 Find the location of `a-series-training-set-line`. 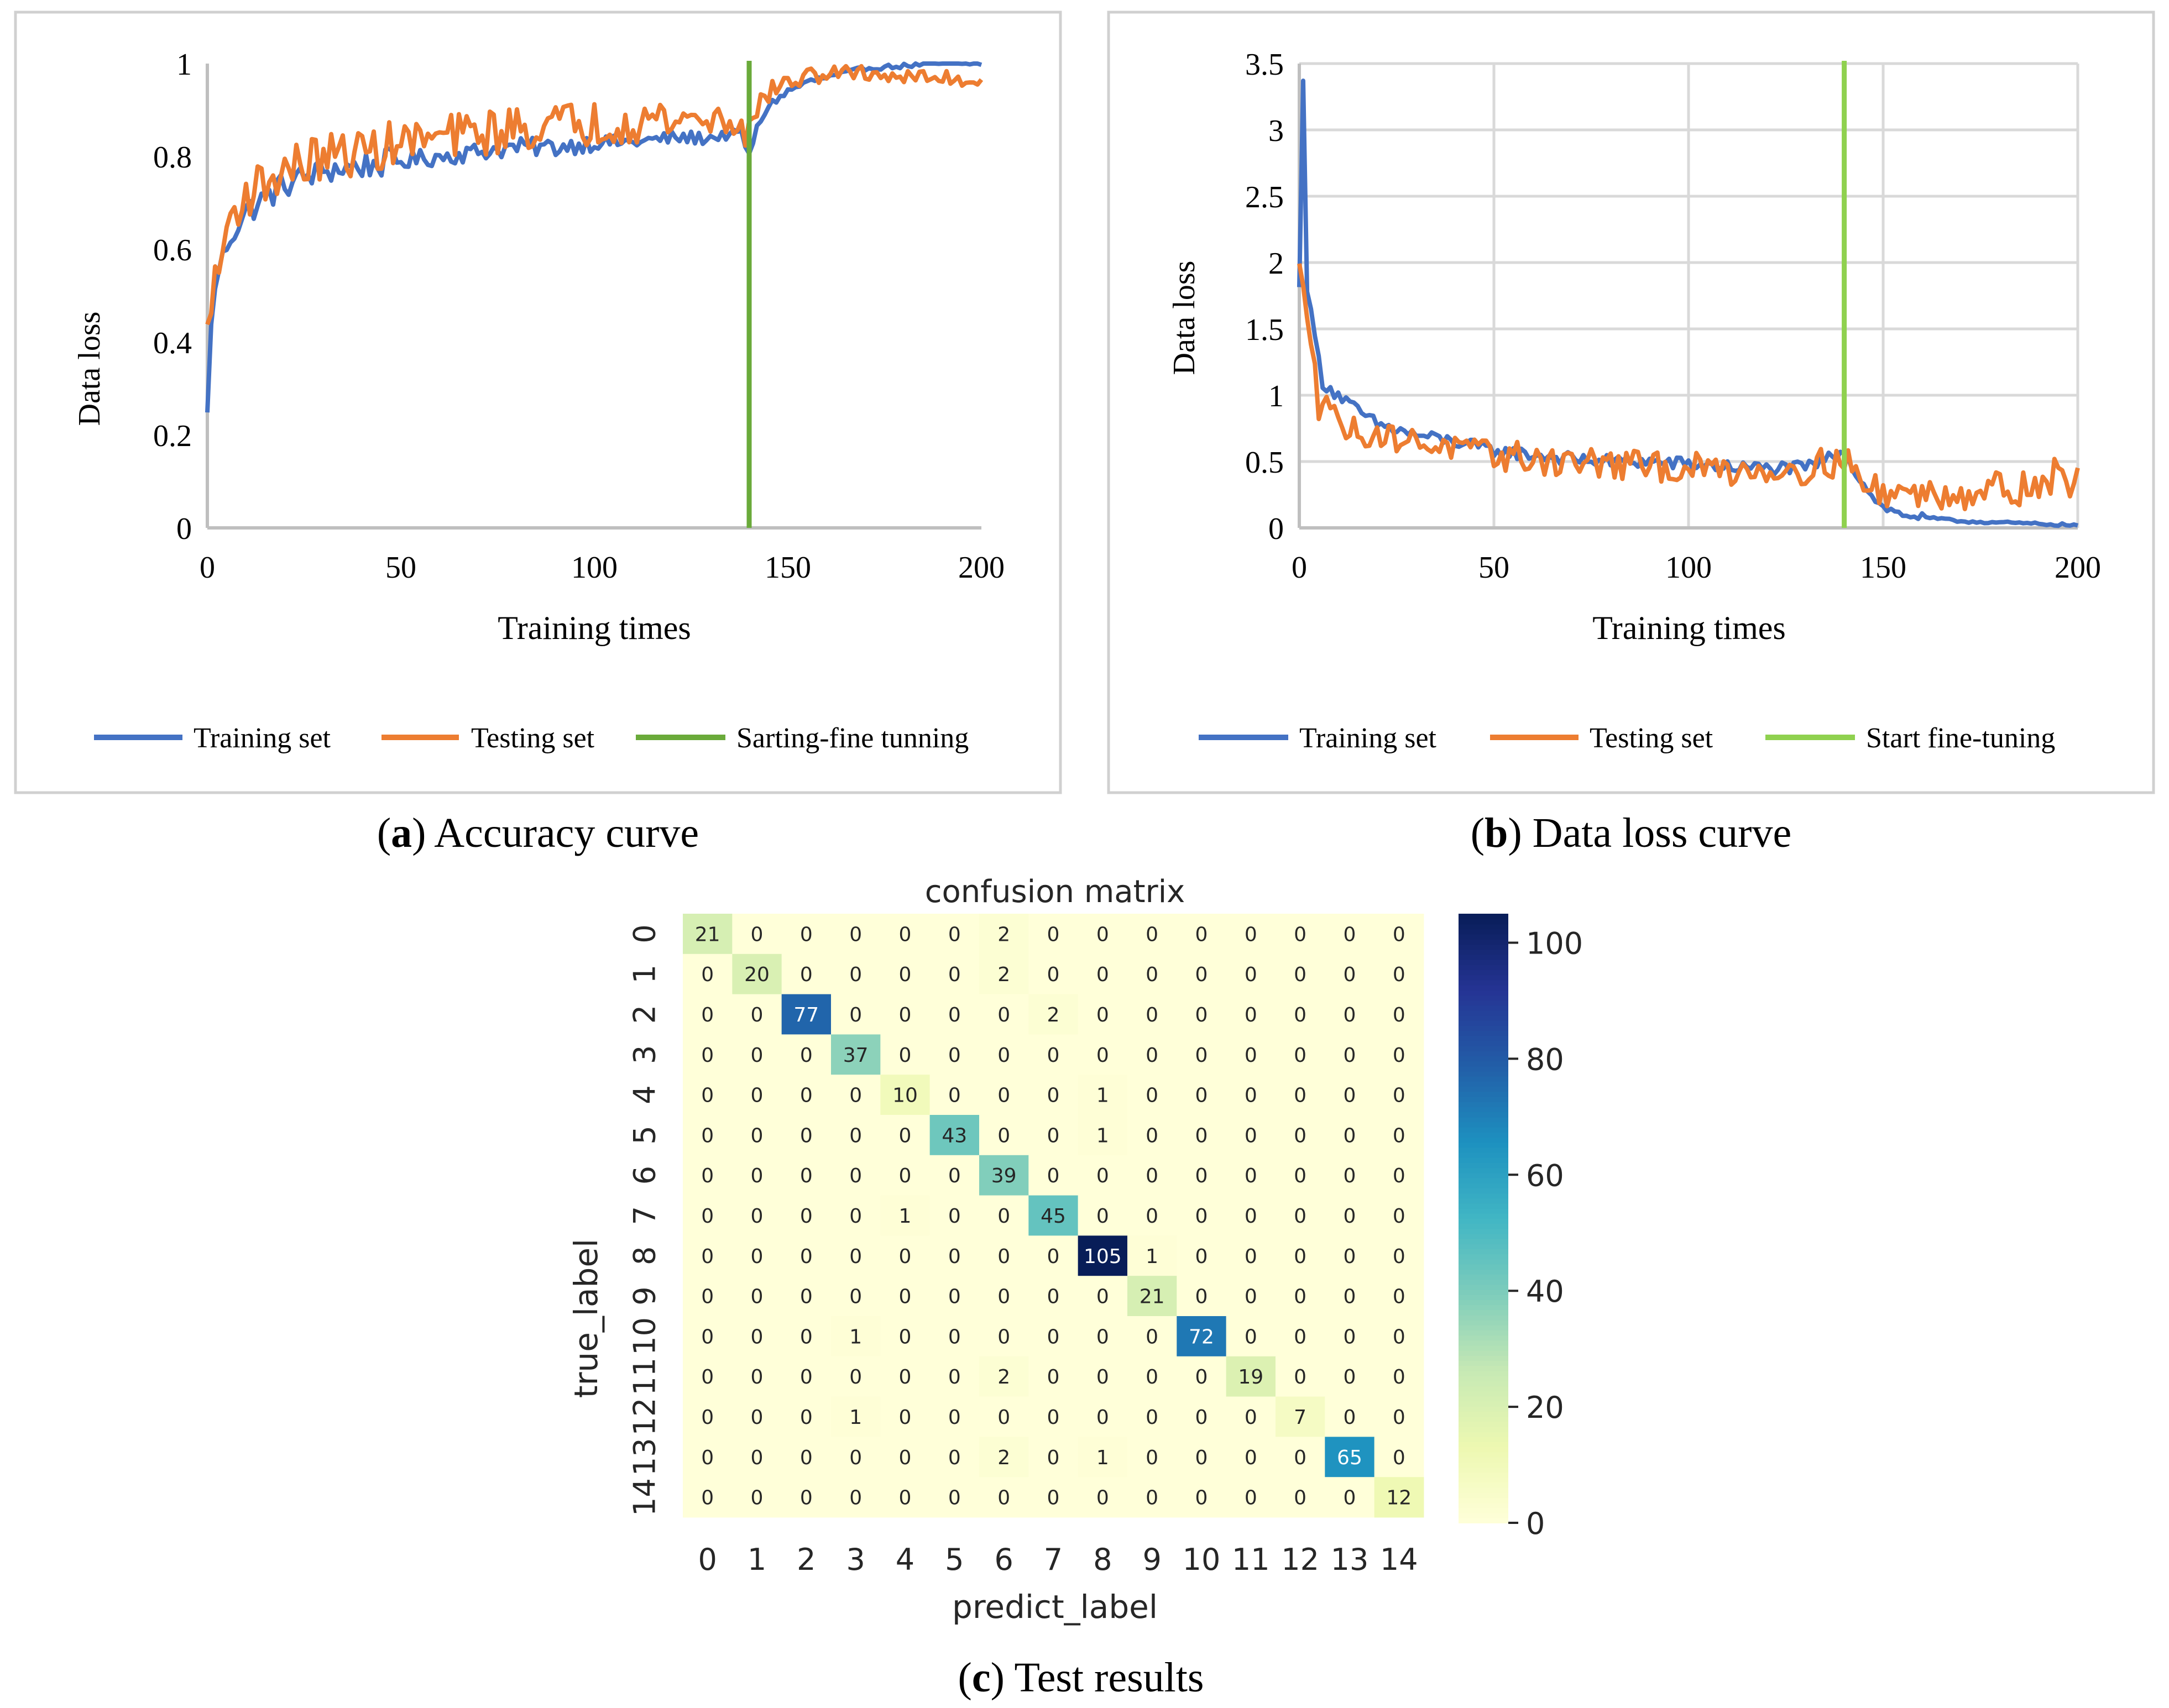

a-series-training-set-line is located at coordinates (593, 237).